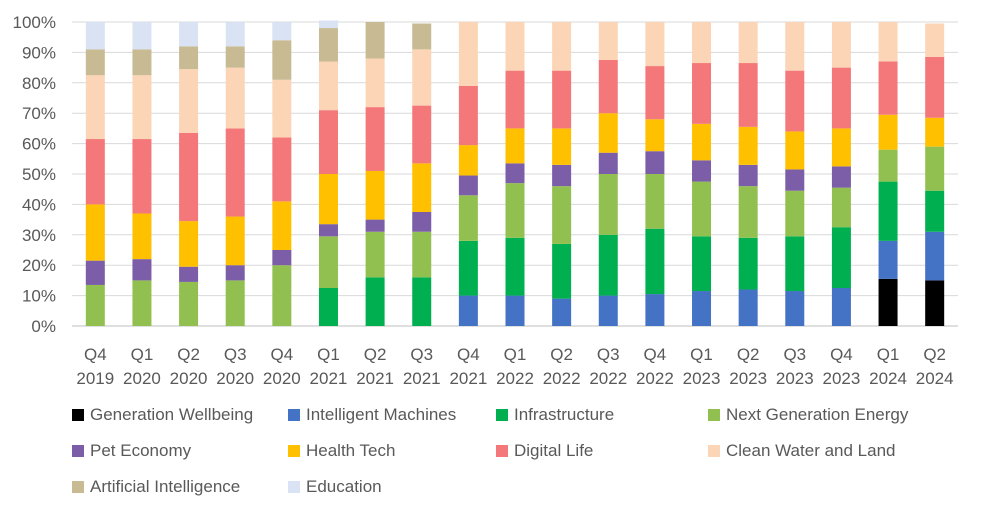 The width and height of the screenshot is (990, 526). I want to click on legend-item: Artificial Intelligence, so click(156, 487).